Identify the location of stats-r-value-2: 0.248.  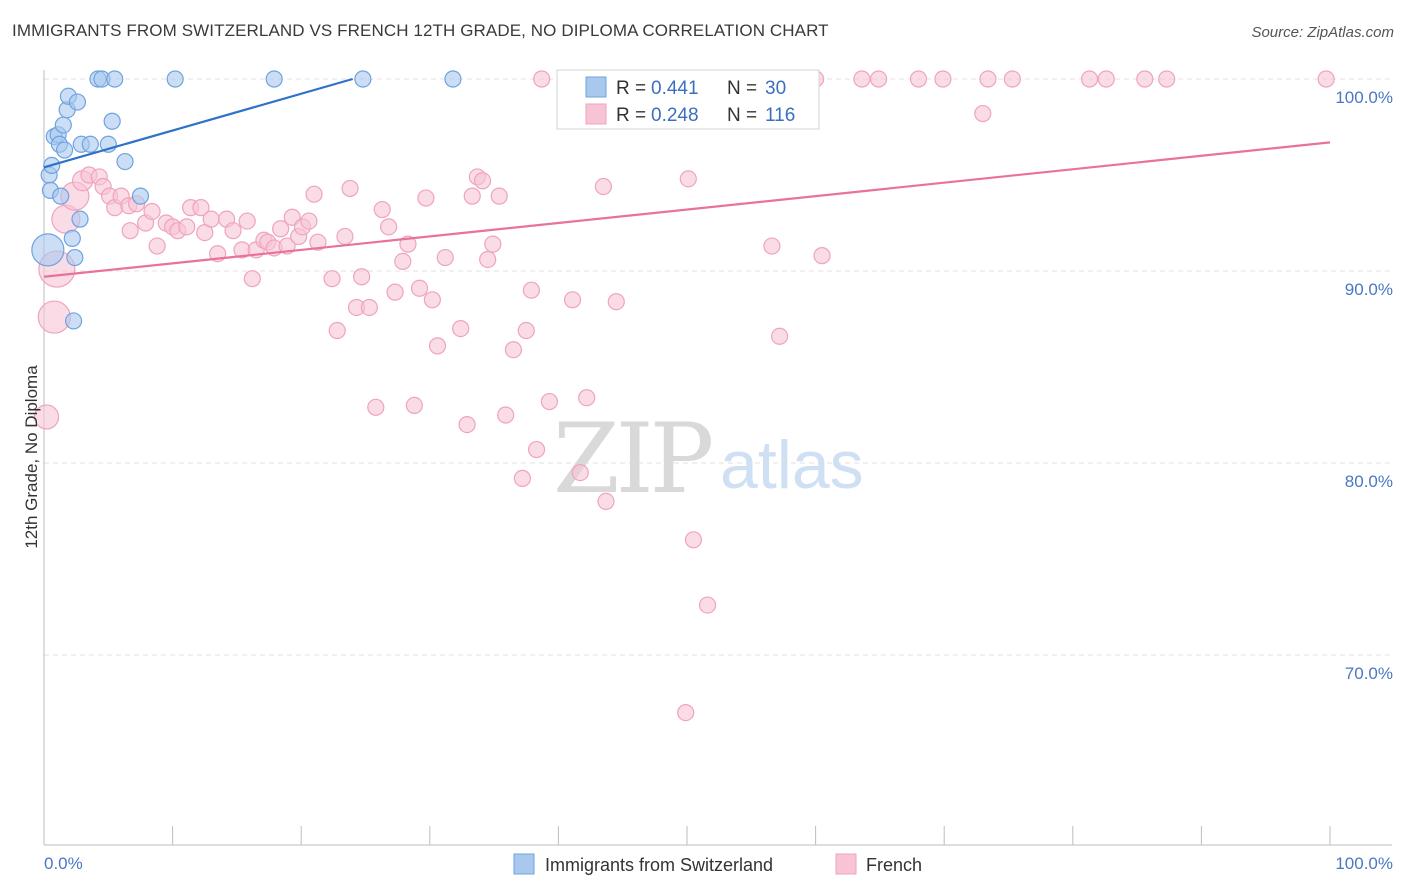
(675, 115).